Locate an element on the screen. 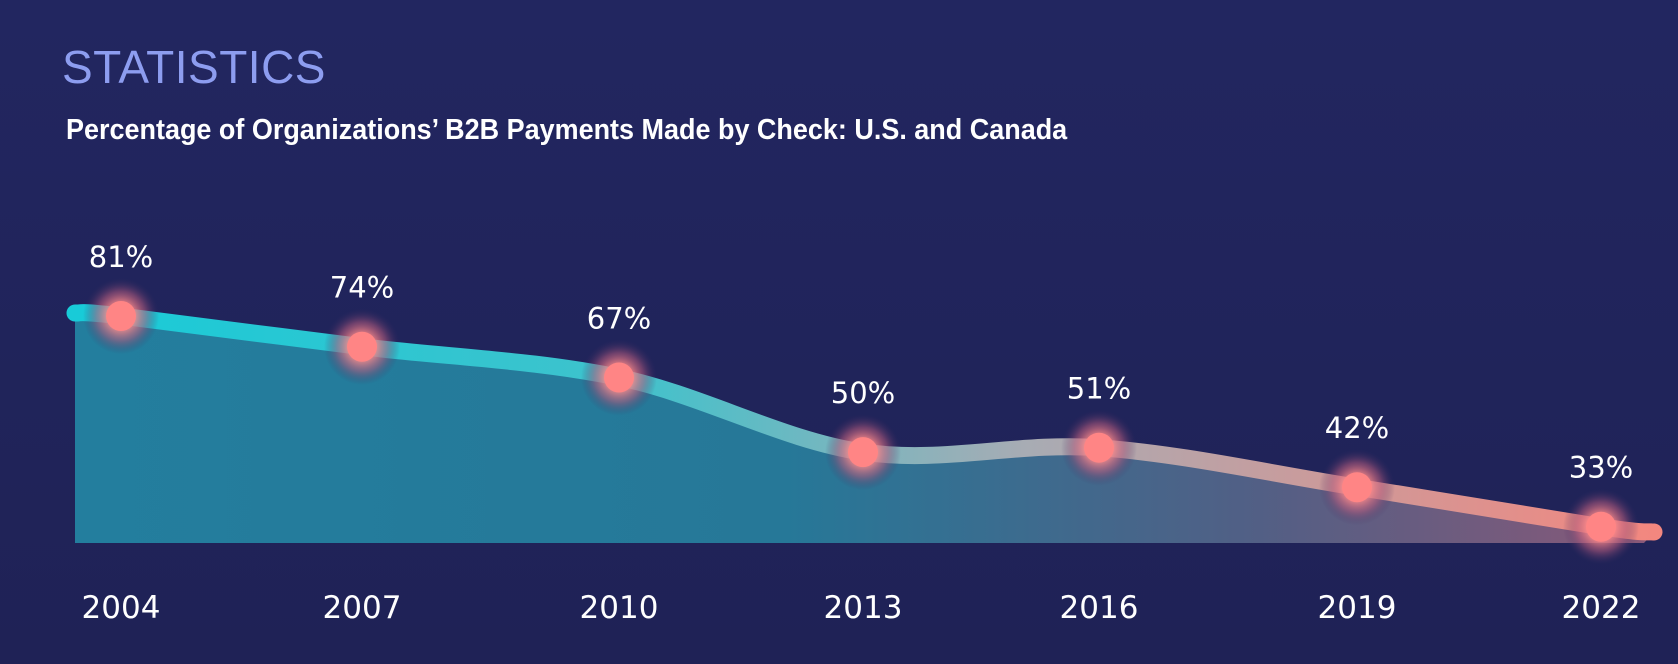  section-kicker: STATISTICS is located at coordinates (194, 67).